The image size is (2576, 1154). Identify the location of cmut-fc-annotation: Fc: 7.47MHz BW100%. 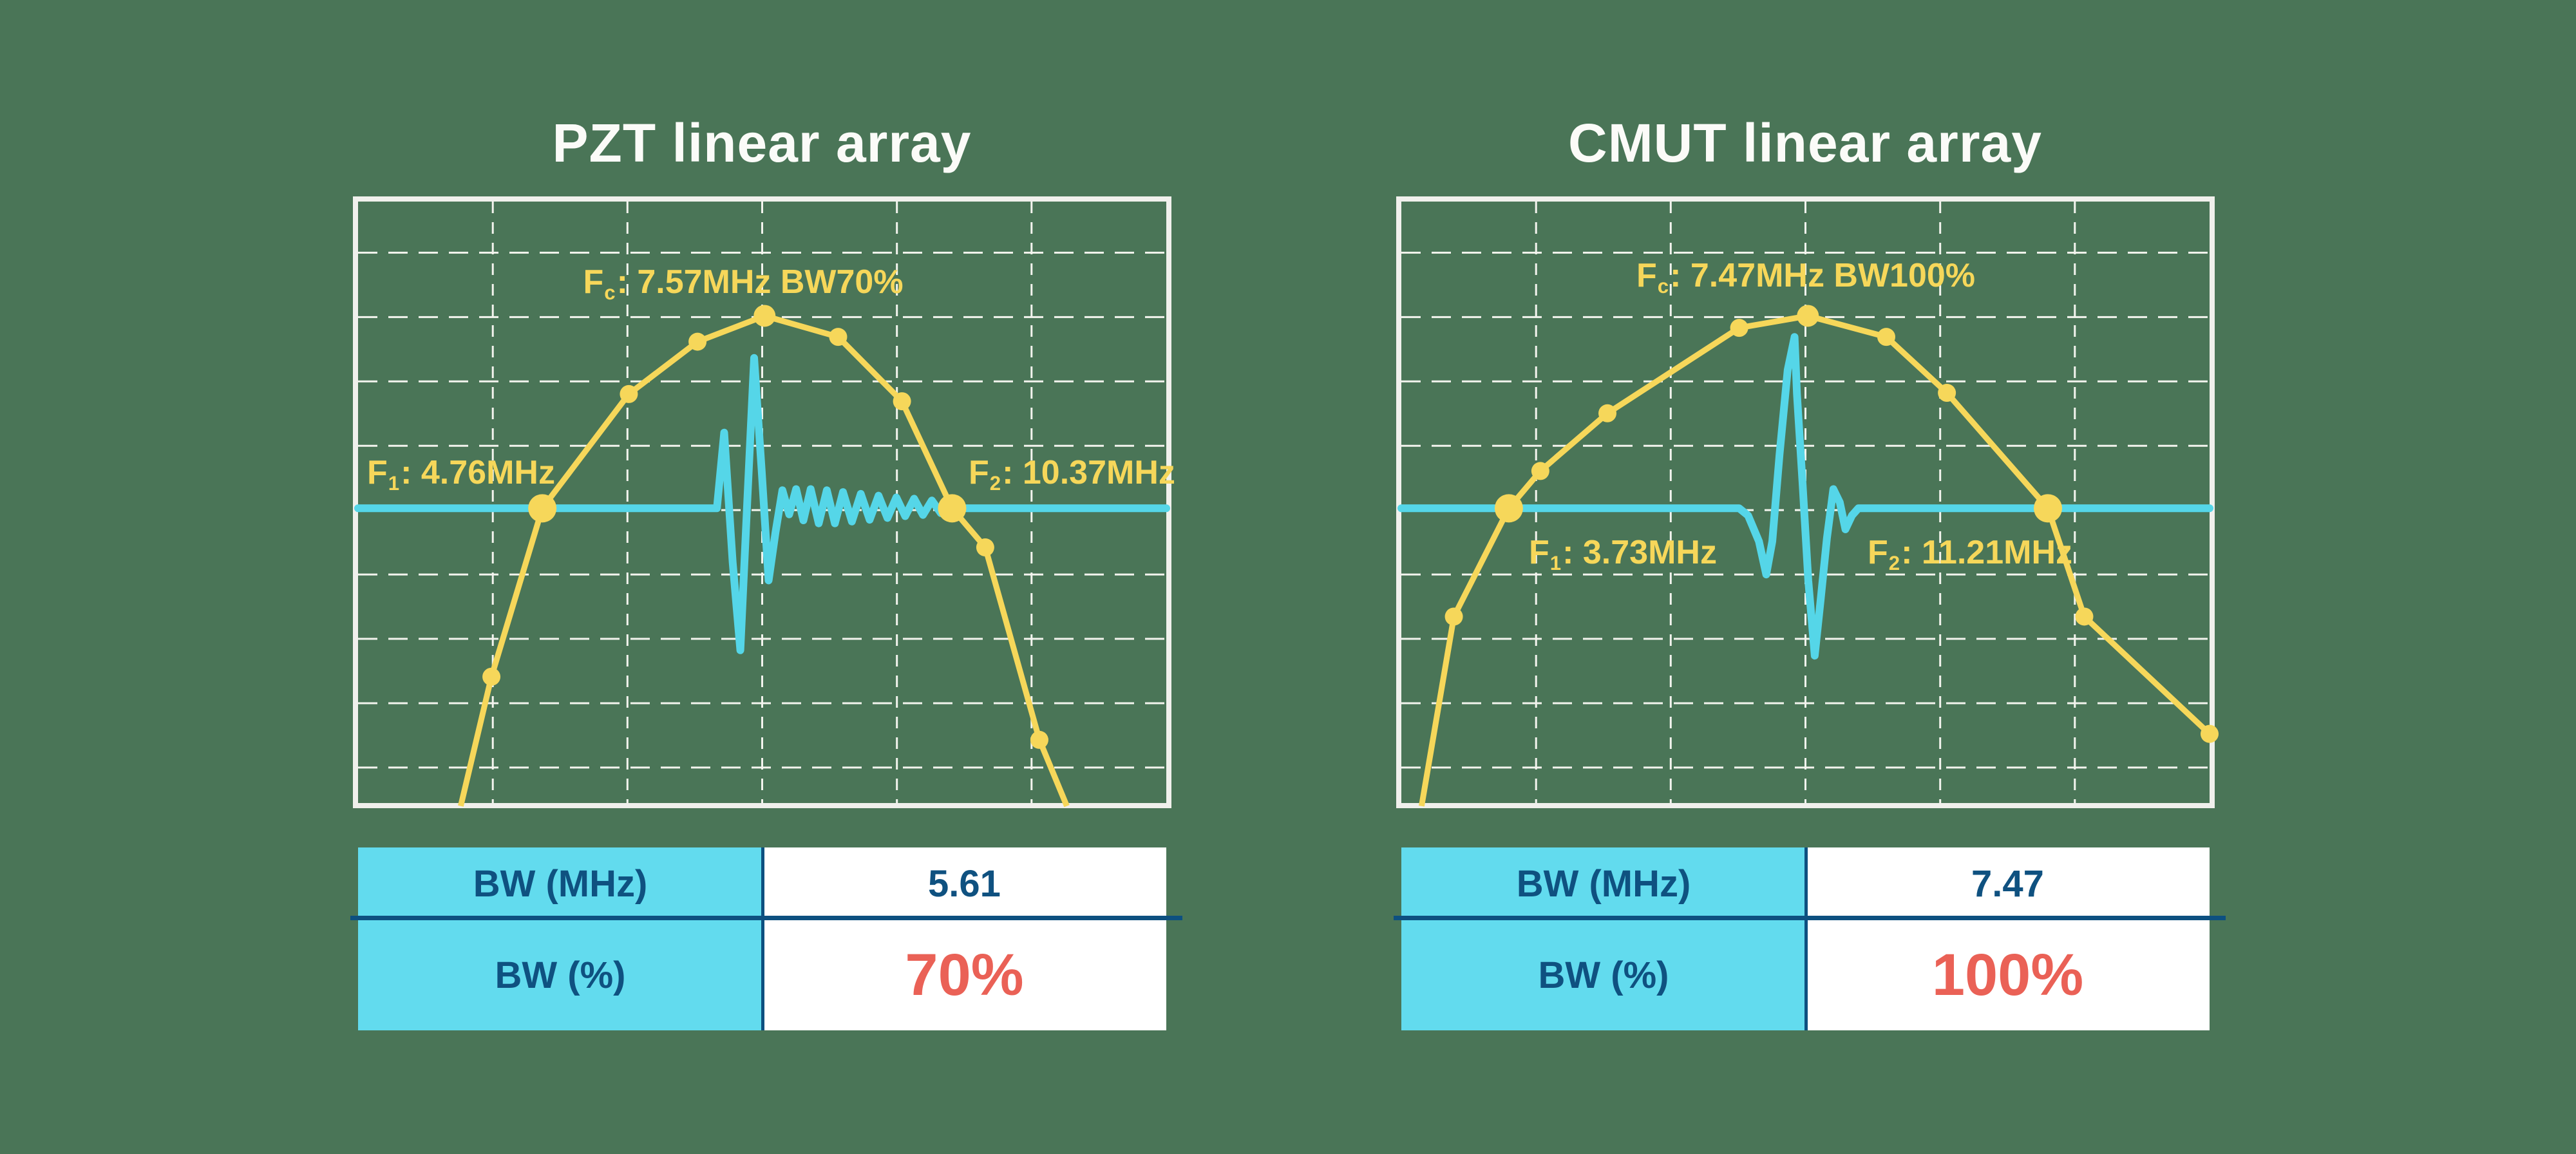
(1805, 278).